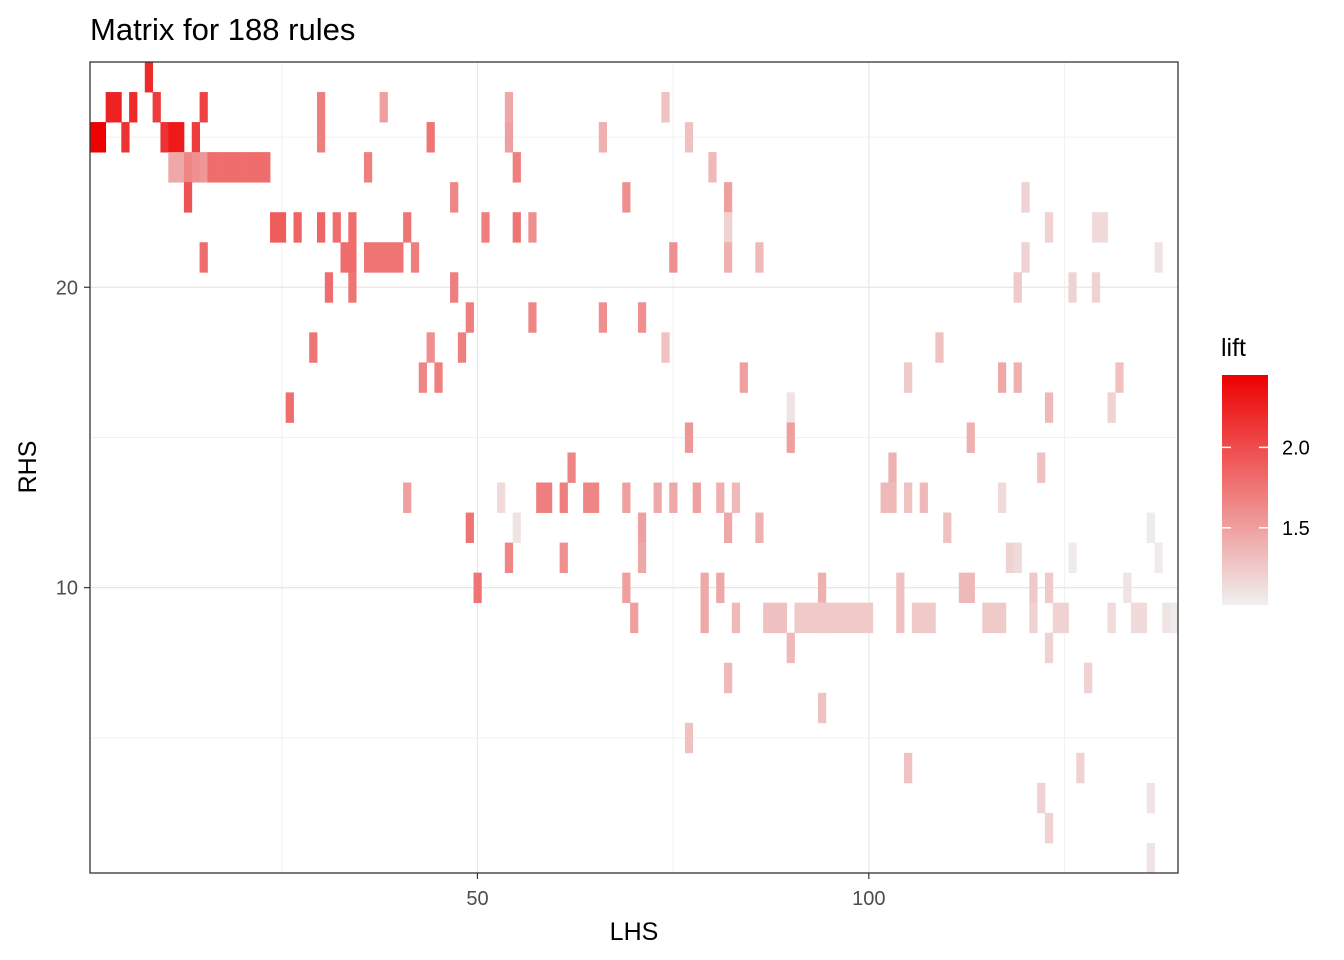  What do you see at coordinates (477, 899) in the screenshot?
I see `x-tick-label: 50` at bounding box center [477, 899].